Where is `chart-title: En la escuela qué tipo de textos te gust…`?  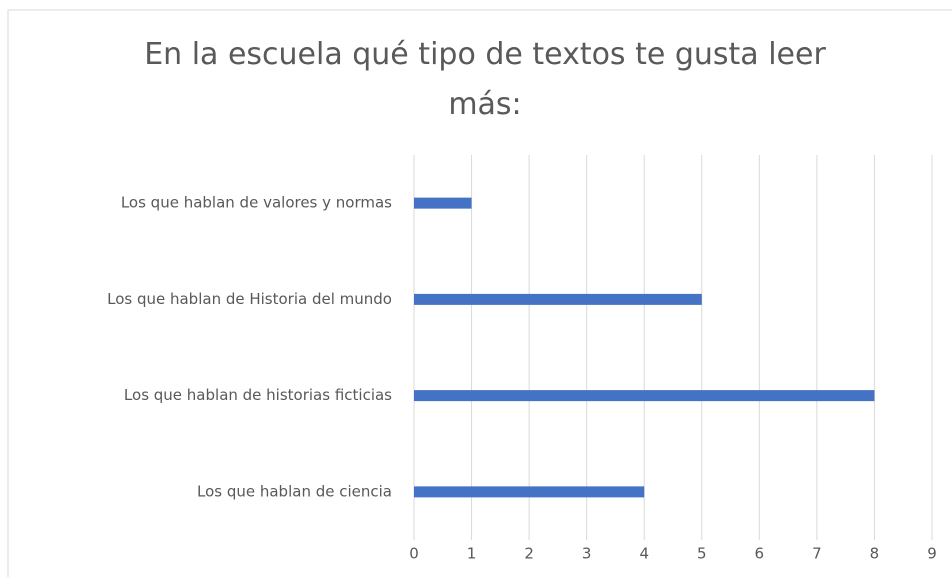
chart-title: En la escuela qué tipo de textos te gust… is located at coordinates (485, 79).